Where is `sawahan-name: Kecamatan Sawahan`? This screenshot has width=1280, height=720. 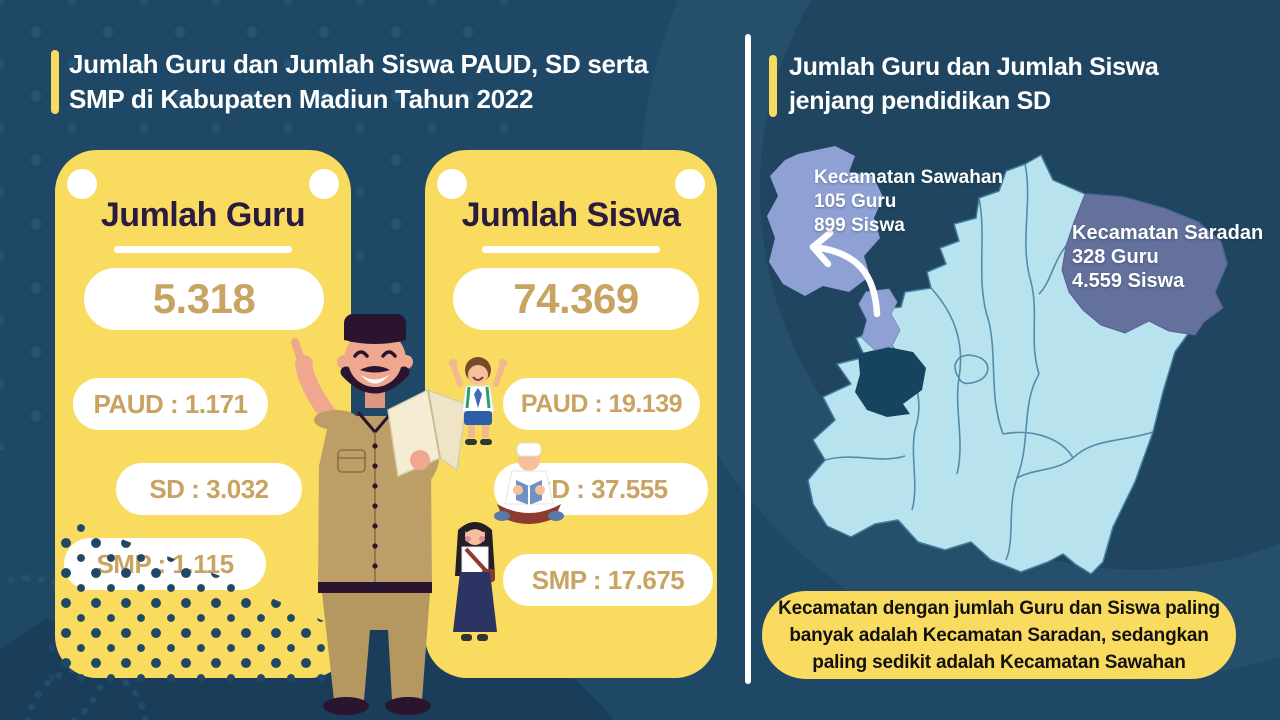
sawahan-name: Kecamatan Sawahan is located at coordinates (909, 177).